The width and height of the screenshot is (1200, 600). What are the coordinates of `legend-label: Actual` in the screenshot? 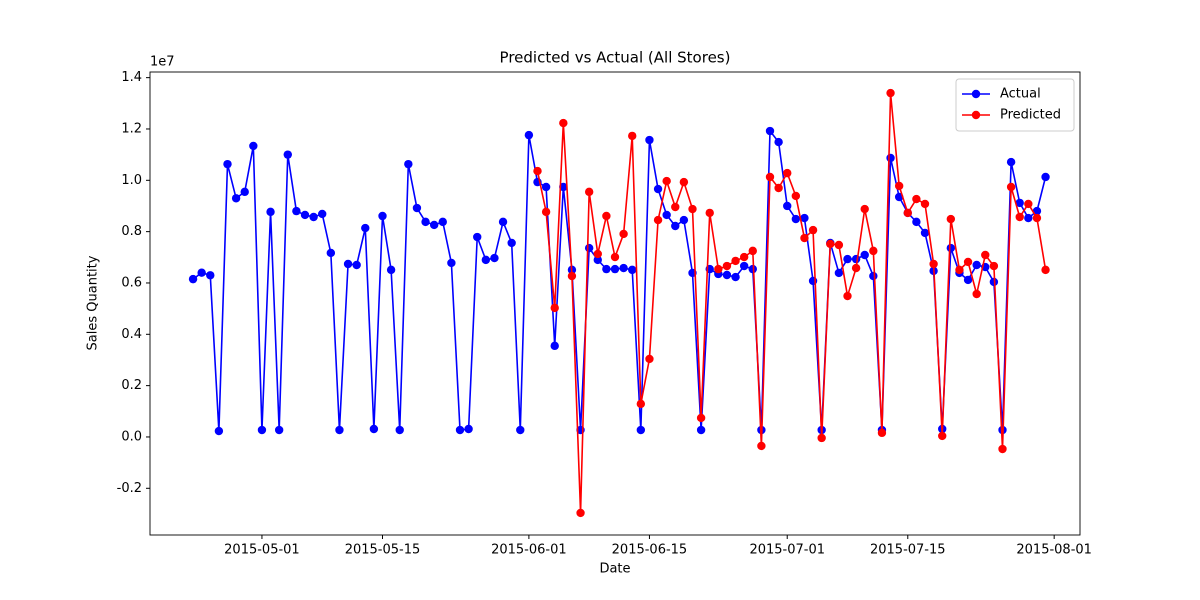 It's located at (1020, 94).